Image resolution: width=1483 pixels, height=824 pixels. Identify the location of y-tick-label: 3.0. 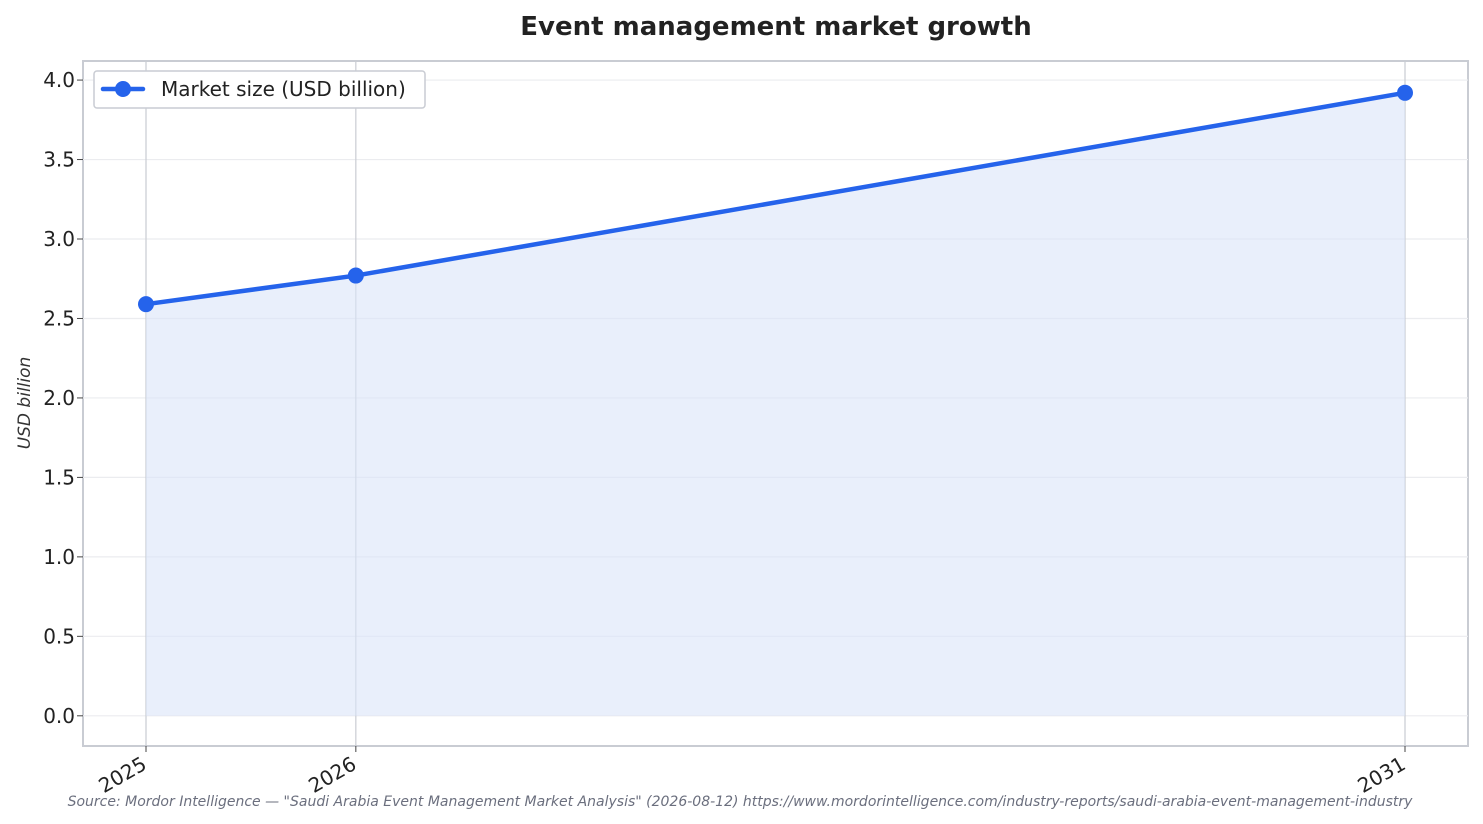
(59, 239).